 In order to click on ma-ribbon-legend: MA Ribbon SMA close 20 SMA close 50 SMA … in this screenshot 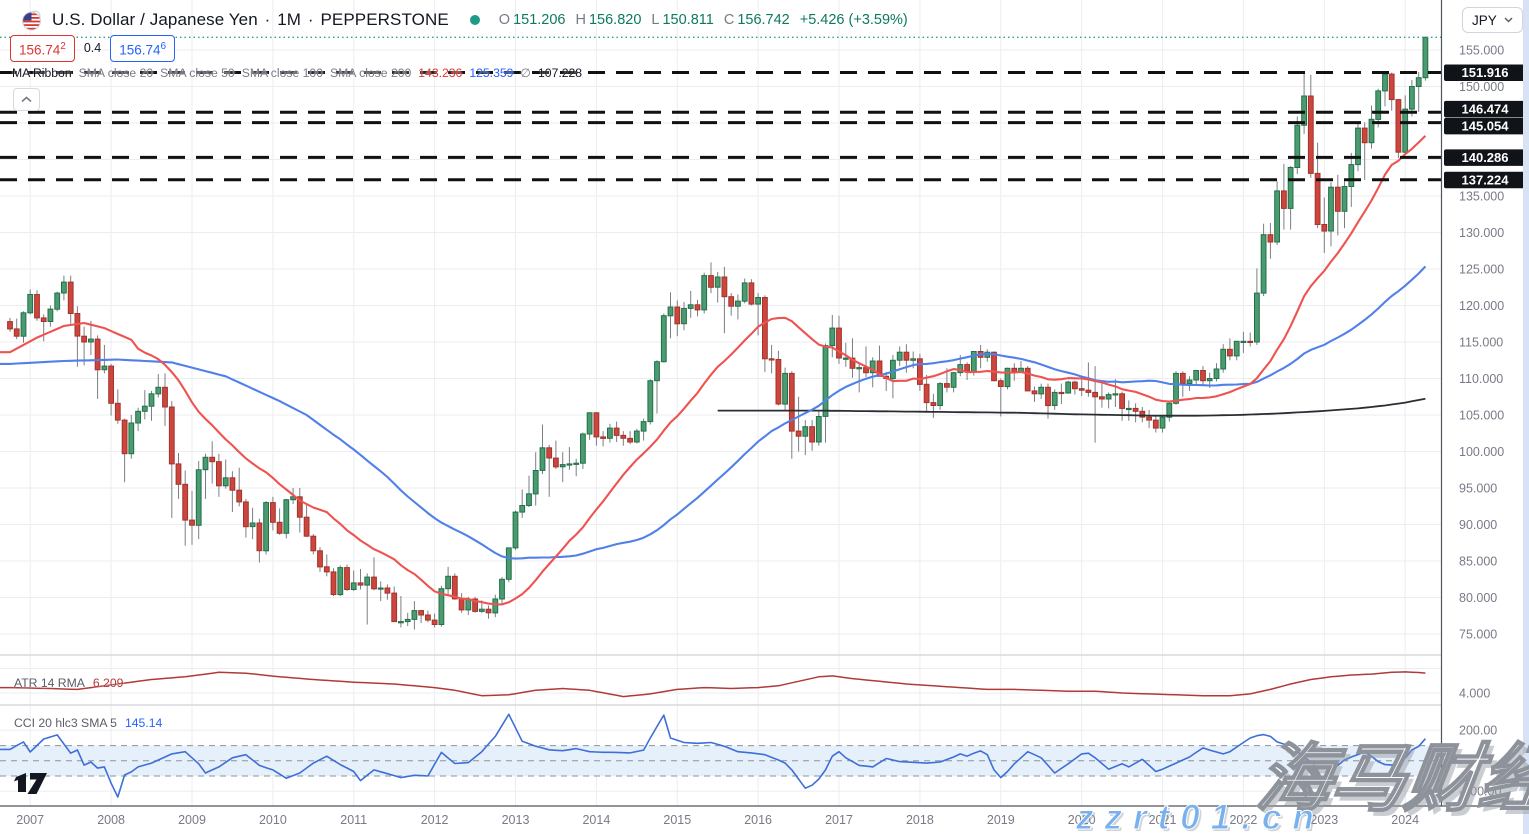, I will do `click(297, 73)`.